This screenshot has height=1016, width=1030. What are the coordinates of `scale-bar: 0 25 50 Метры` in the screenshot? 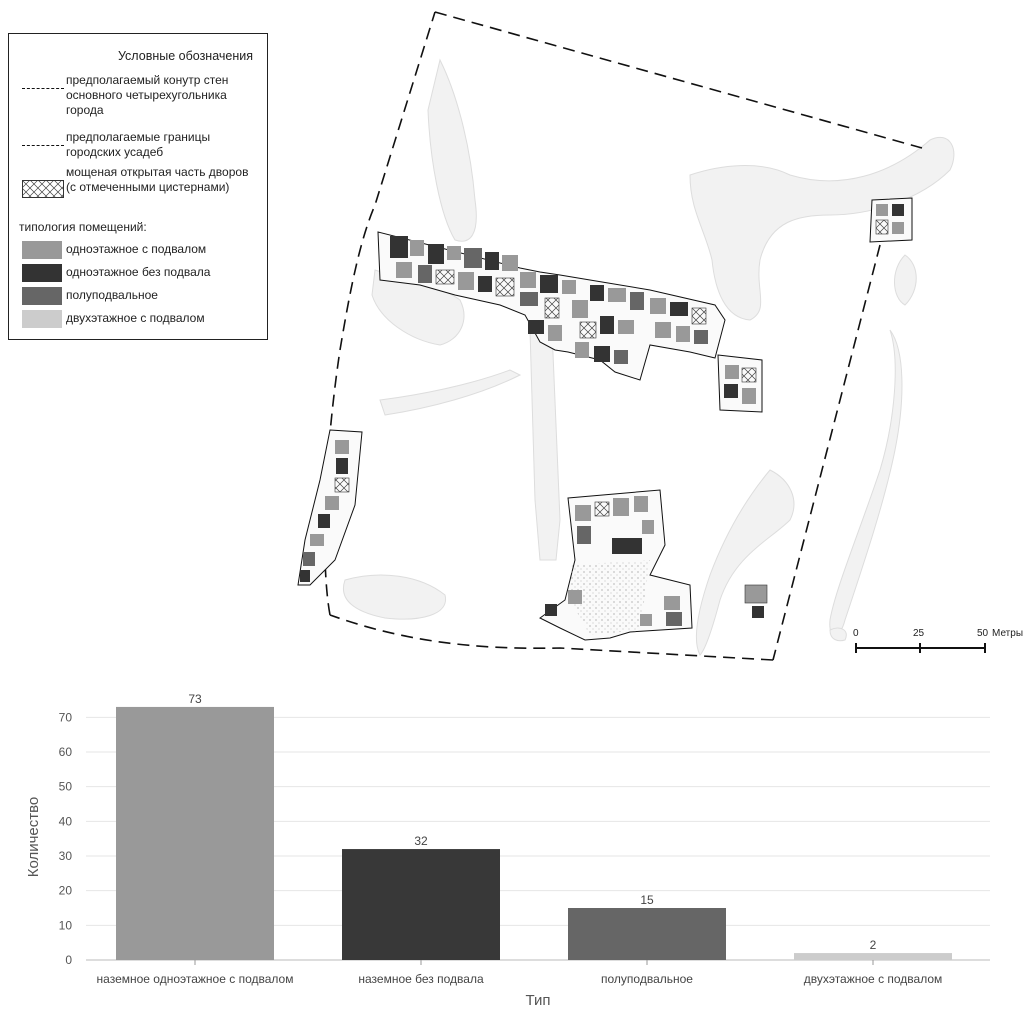 It's located at (940, 643).